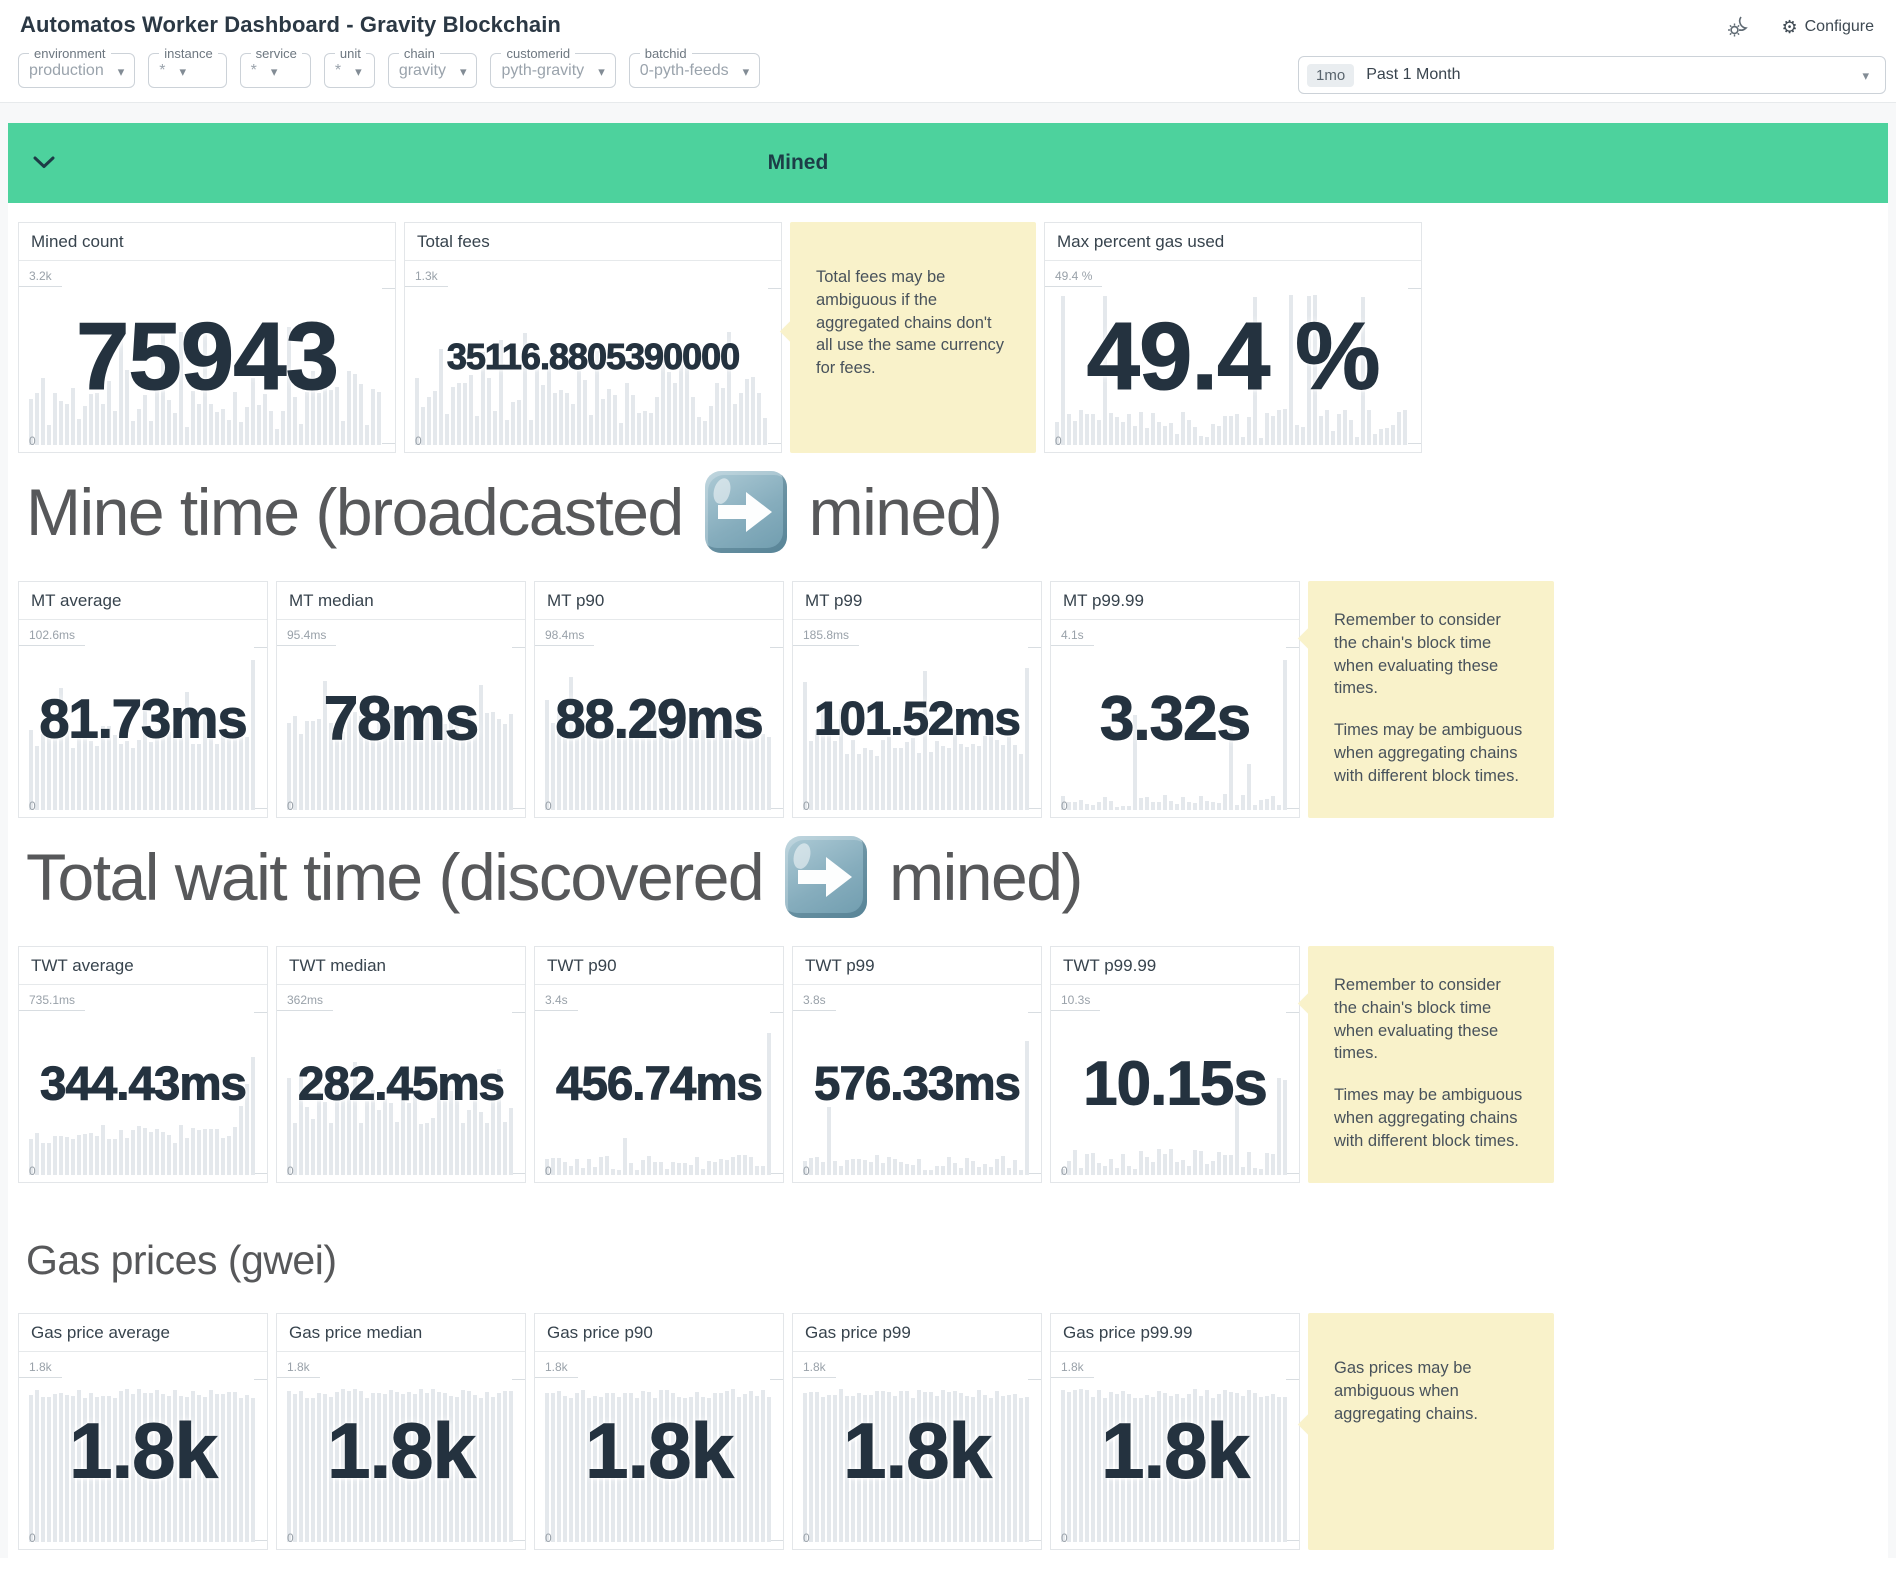 This screenshot has height=1570, width=1896. Describe the element at coordinates (684, 70) in the screenshot. I see `filter-value: 0-pyth-feeds` at that location.